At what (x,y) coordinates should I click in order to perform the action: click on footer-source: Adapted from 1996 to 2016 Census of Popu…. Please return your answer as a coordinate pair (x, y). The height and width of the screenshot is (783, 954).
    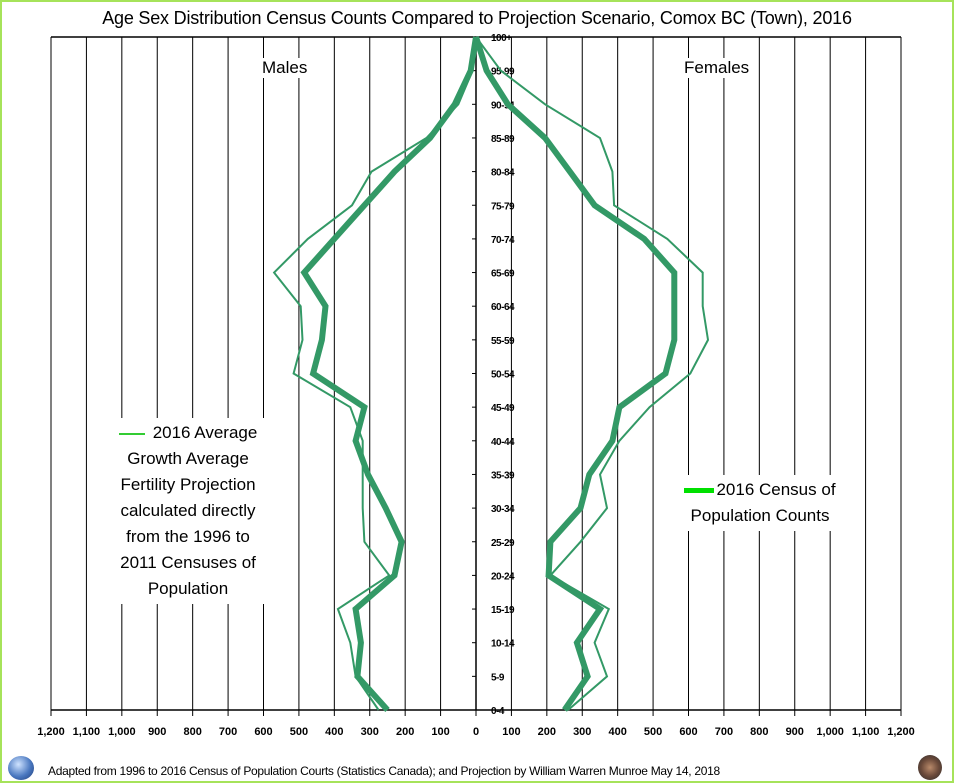
    Looking at the image, I should click on (384, 771).